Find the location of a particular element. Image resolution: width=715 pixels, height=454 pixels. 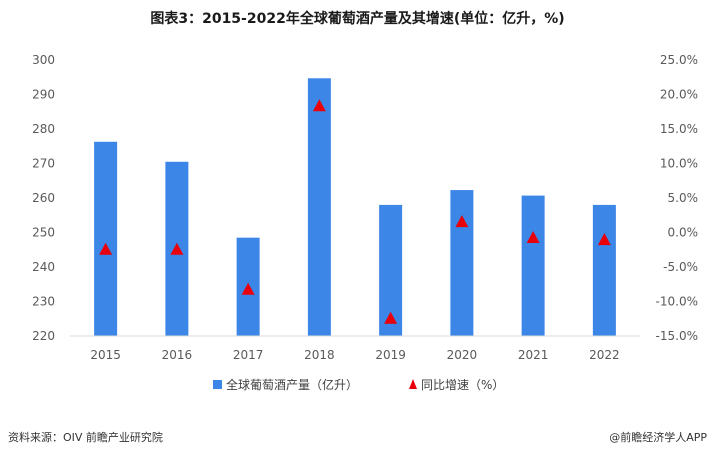

right-tick-label: -5.0% is located at coordinates (680, 267).